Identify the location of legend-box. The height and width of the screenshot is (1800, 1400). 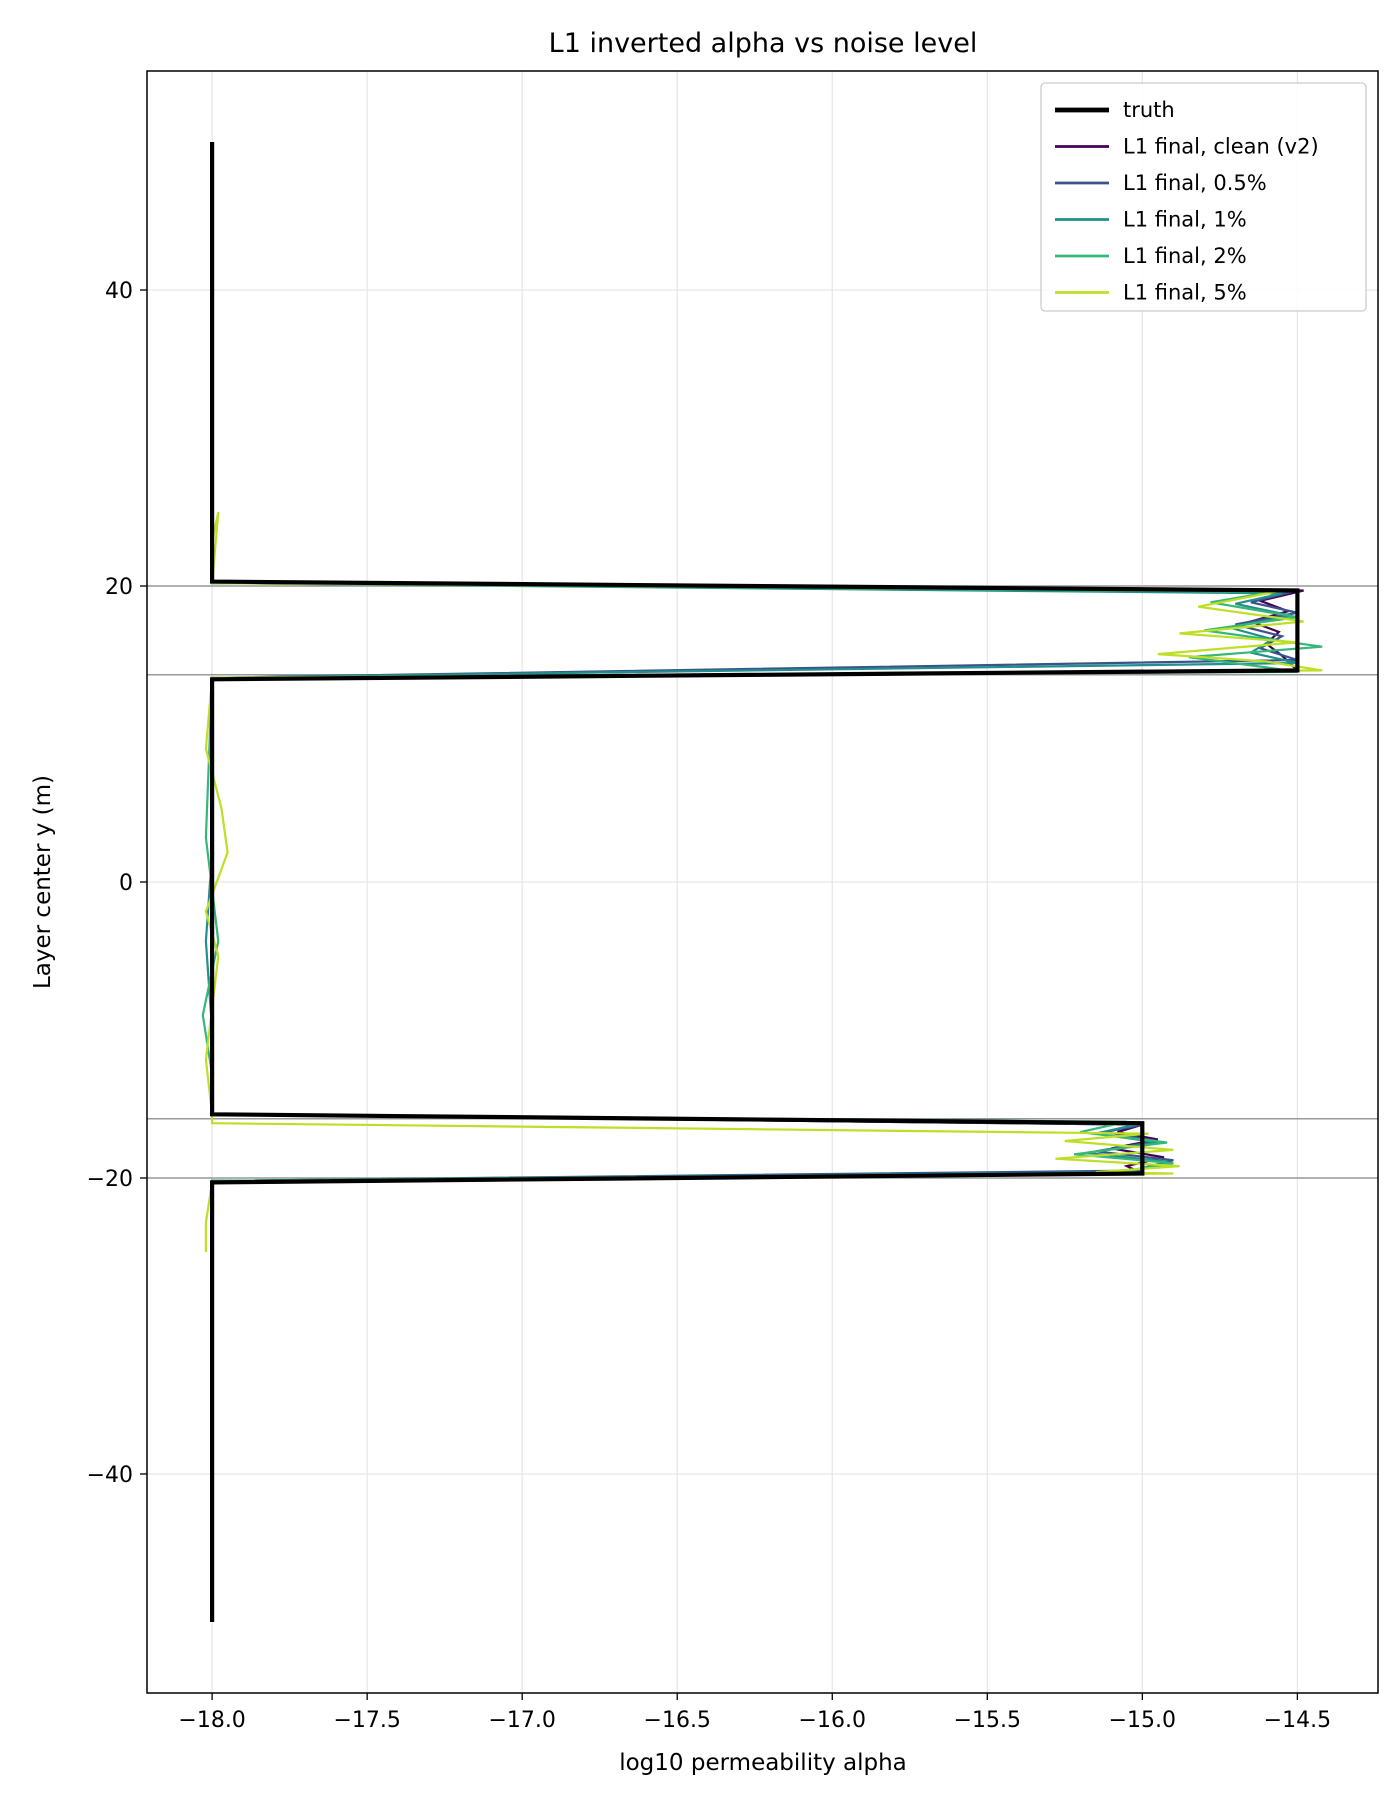
(1203, 197).